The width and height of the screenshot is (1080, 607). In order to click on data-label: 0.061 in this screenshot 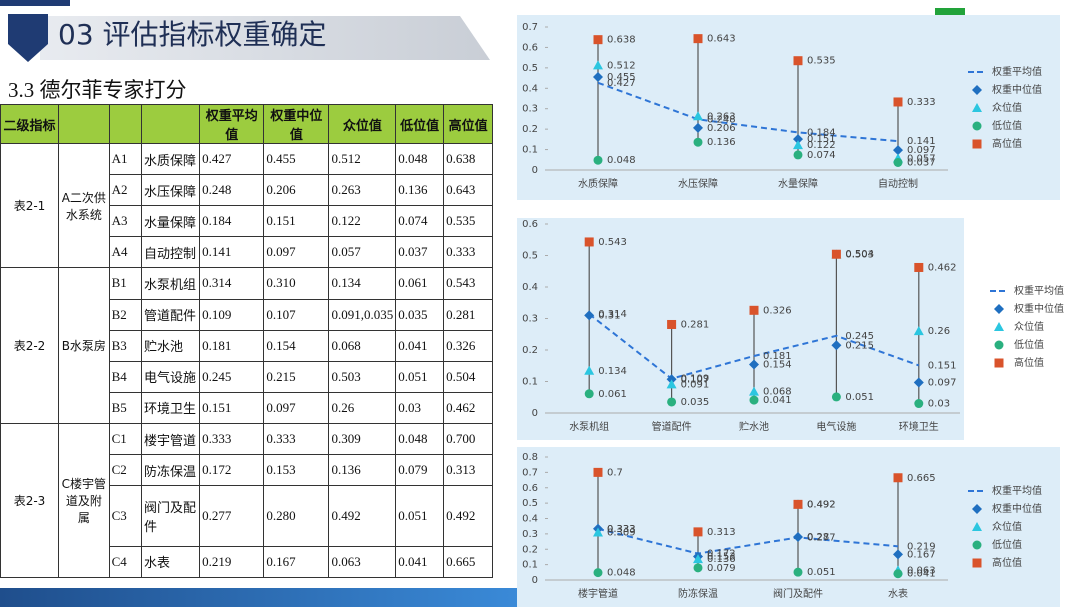, I will do `click(612, 394)`.